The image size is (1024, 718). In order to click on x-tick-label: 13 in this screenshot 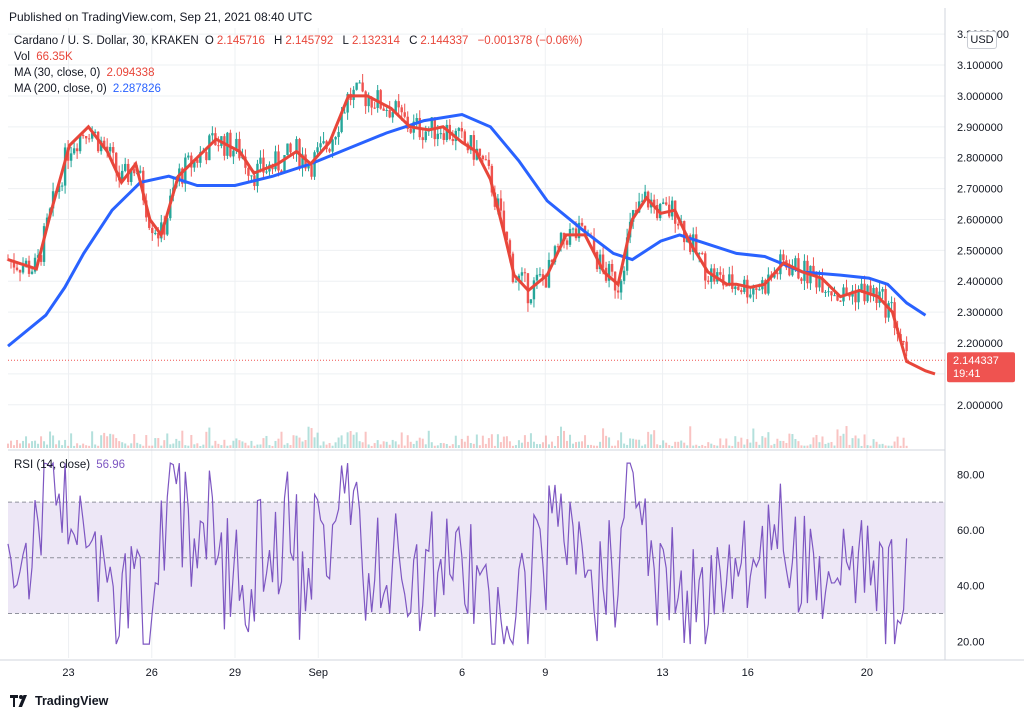, I will do `click(662, 673)`.